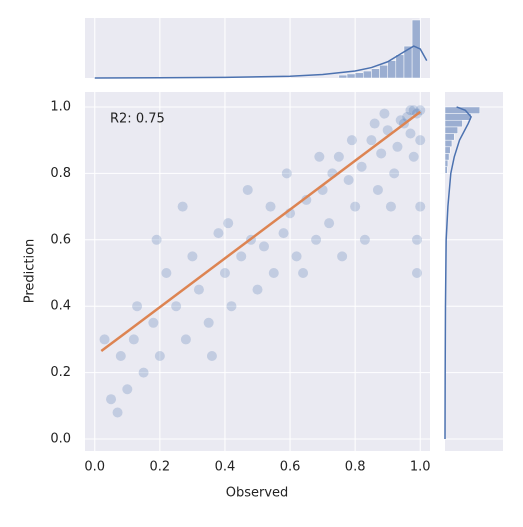 This screenshot has height=527, width=523. What do you see at coordinates (160, 467) in the screenshot?
I see `x-tick-label: 0.2` at bounding box center [160, 467].